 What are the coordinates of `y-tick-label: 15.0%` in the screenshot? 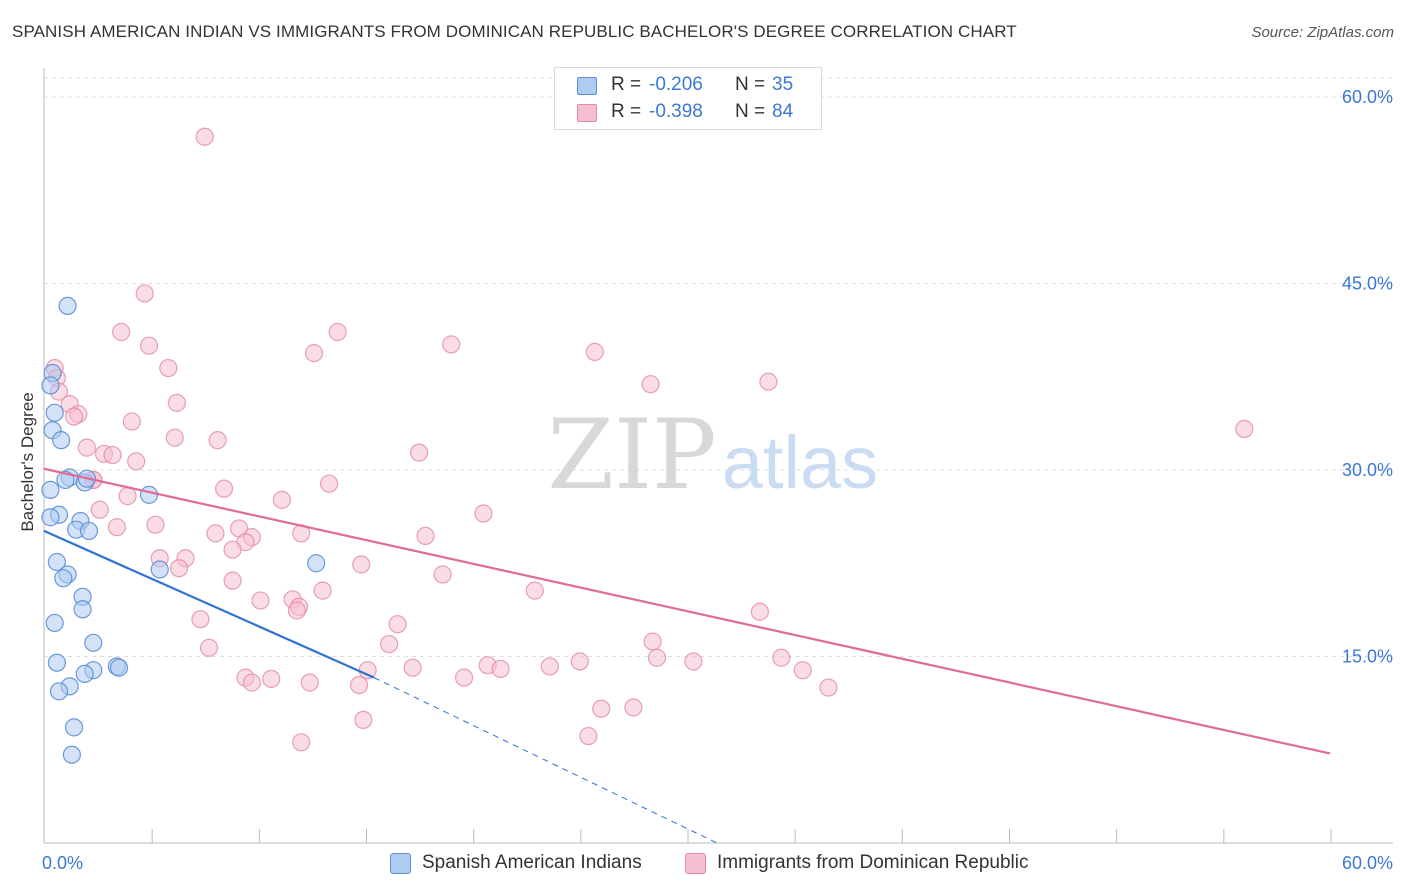 It's located at (1367, 657).